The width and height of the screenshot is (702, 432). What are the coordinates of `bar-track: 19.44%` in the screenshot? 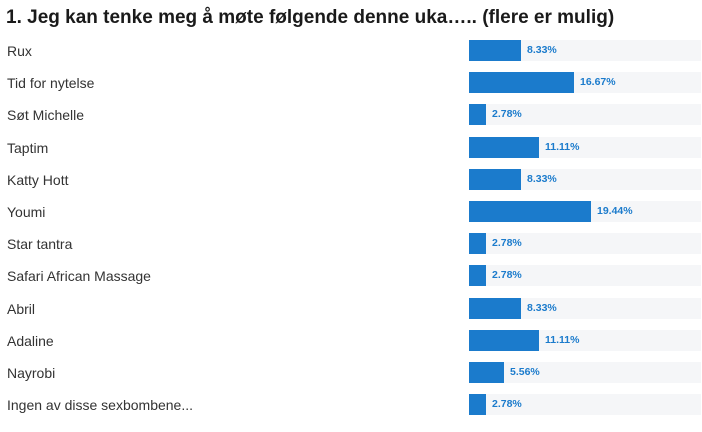 It's located at (585, 211).